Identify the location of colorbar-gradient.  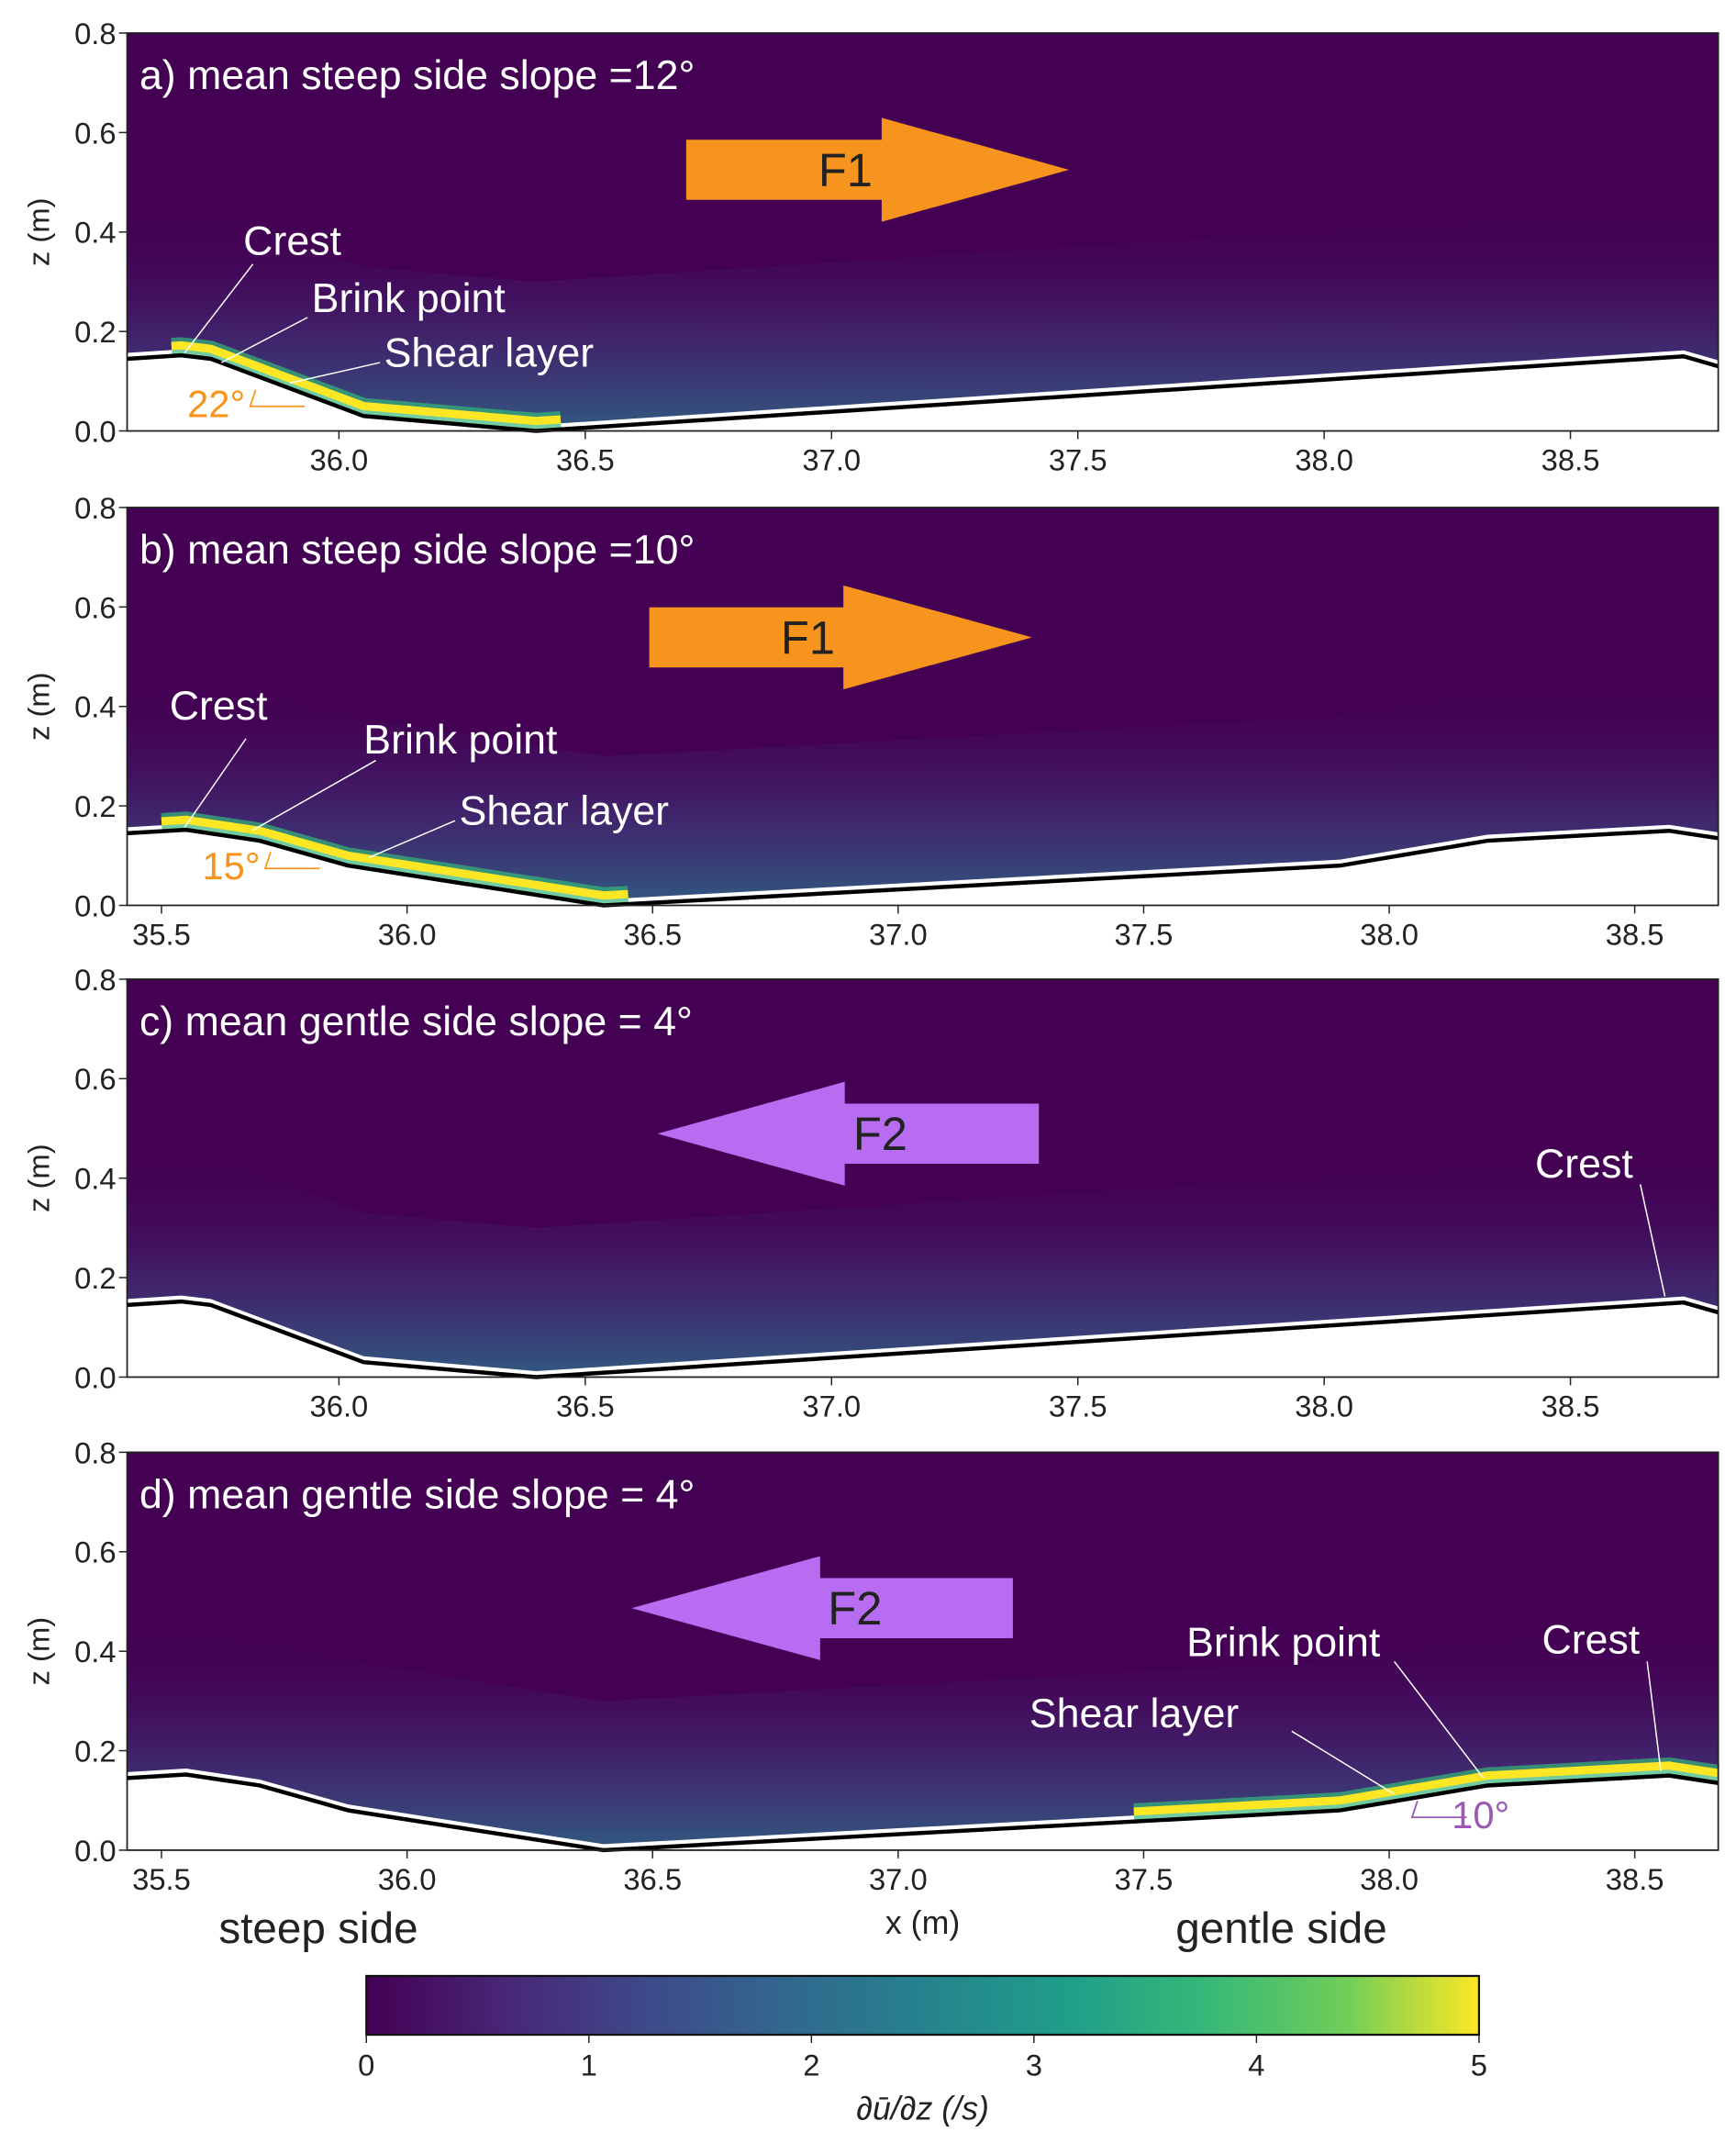
(923, 2005).